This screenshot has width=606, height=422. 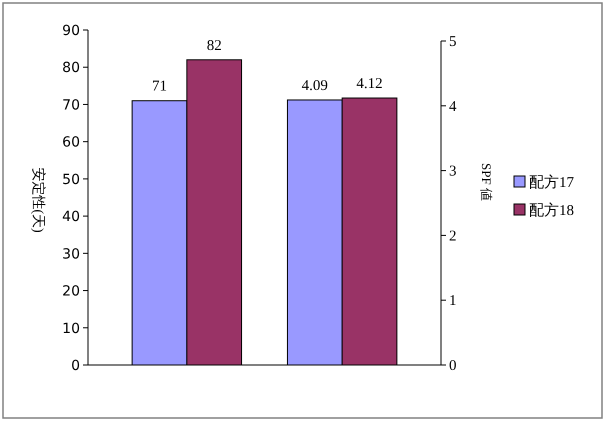 What do you see at coordinates (71, 31) in the screenshot?
I see `y-tick-label: 90` at bounding box center [71, 31].